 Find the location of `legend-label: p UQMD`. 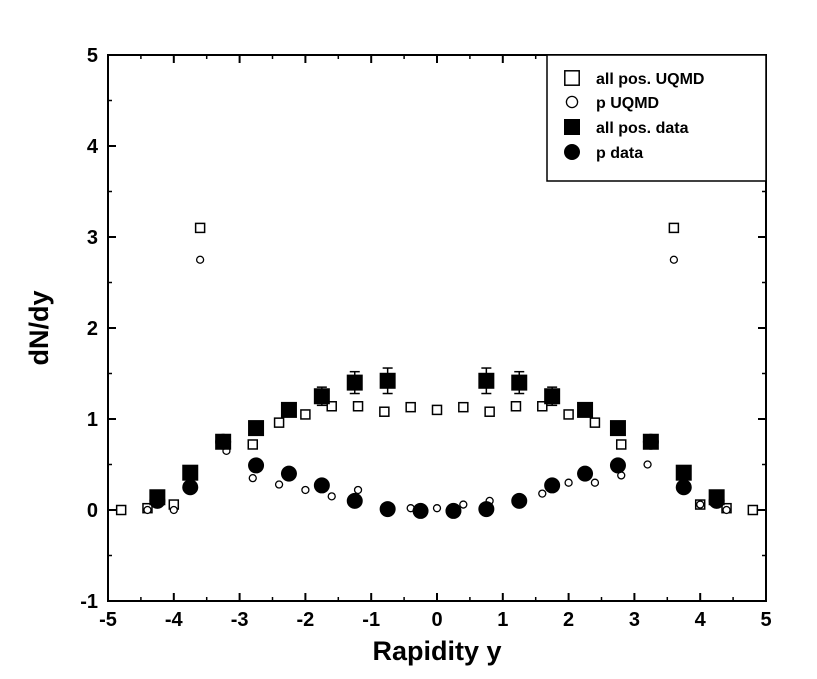

legend-label: p UQMD is located at coordinates (627, 103).